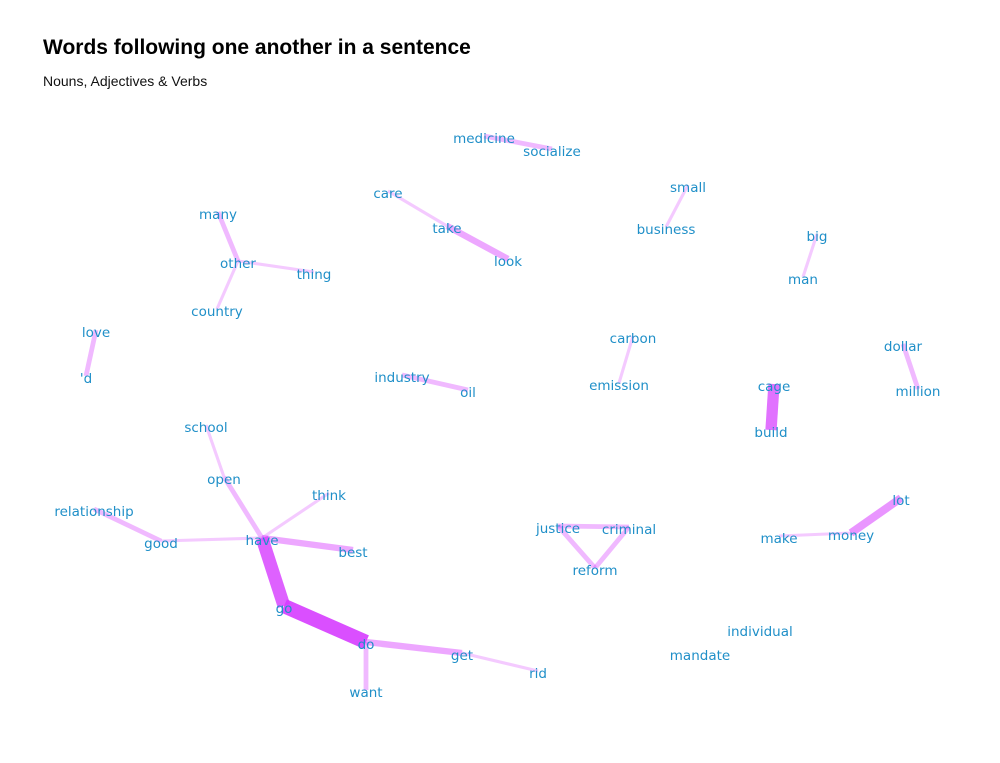 The height and width of the screenshot is (763, 1000). What do you see at coordinates (677, 206) in the screenshot?
I see `edge-small-business` at bounding box center [677, 206].